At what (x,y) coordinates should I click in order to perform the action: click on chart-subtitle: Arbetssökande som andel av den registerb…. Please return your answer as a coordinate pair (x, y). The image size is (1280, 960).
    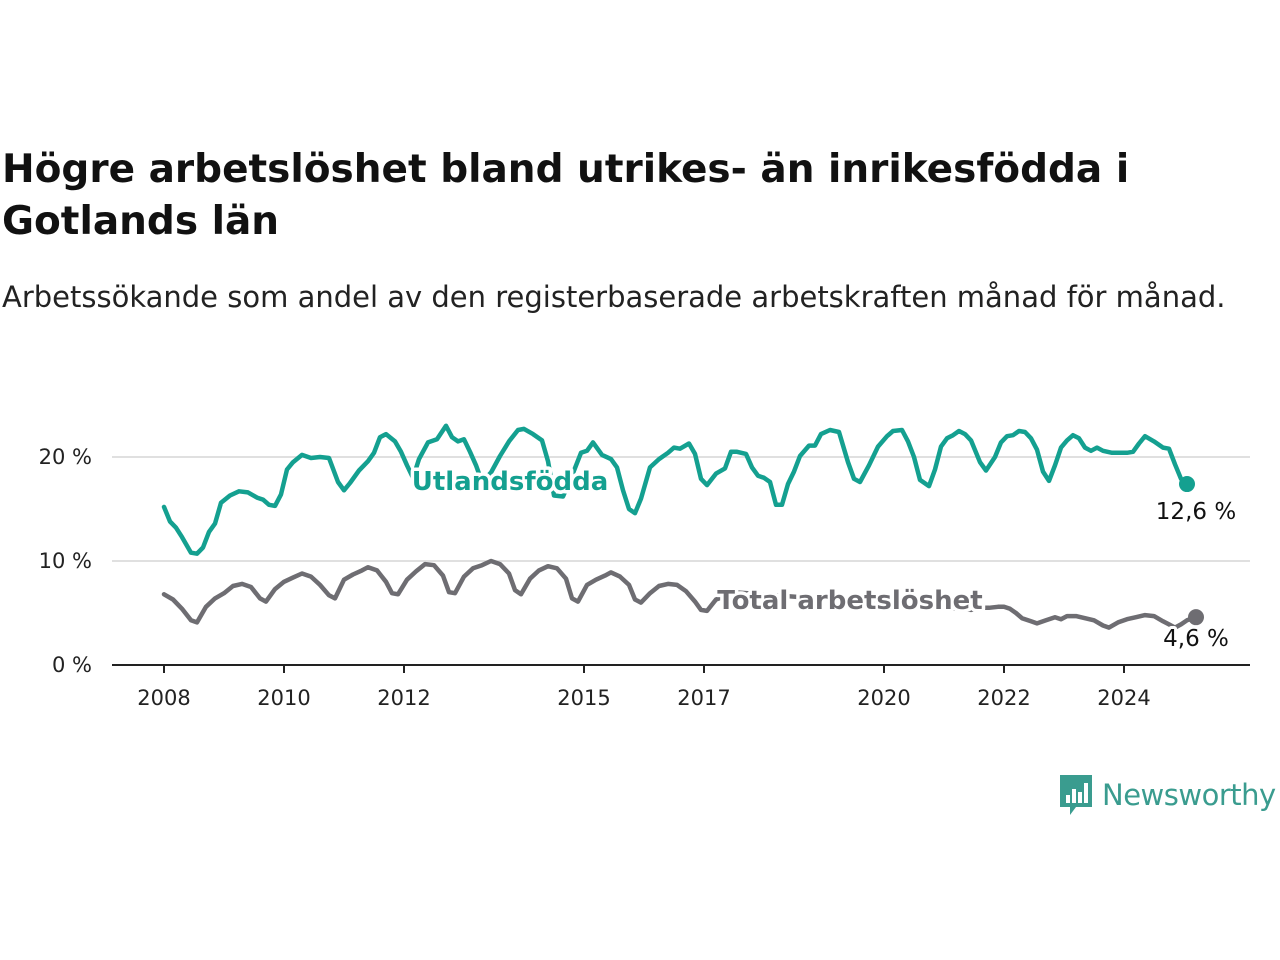
    Looking at the image, I should click on (614, 297).